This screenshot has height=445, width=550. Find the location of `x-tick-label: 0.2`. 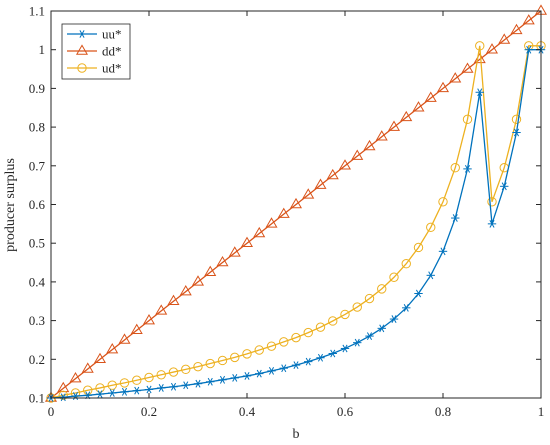

x-tick-label: 0.2 is located at coordinates (149, 411).